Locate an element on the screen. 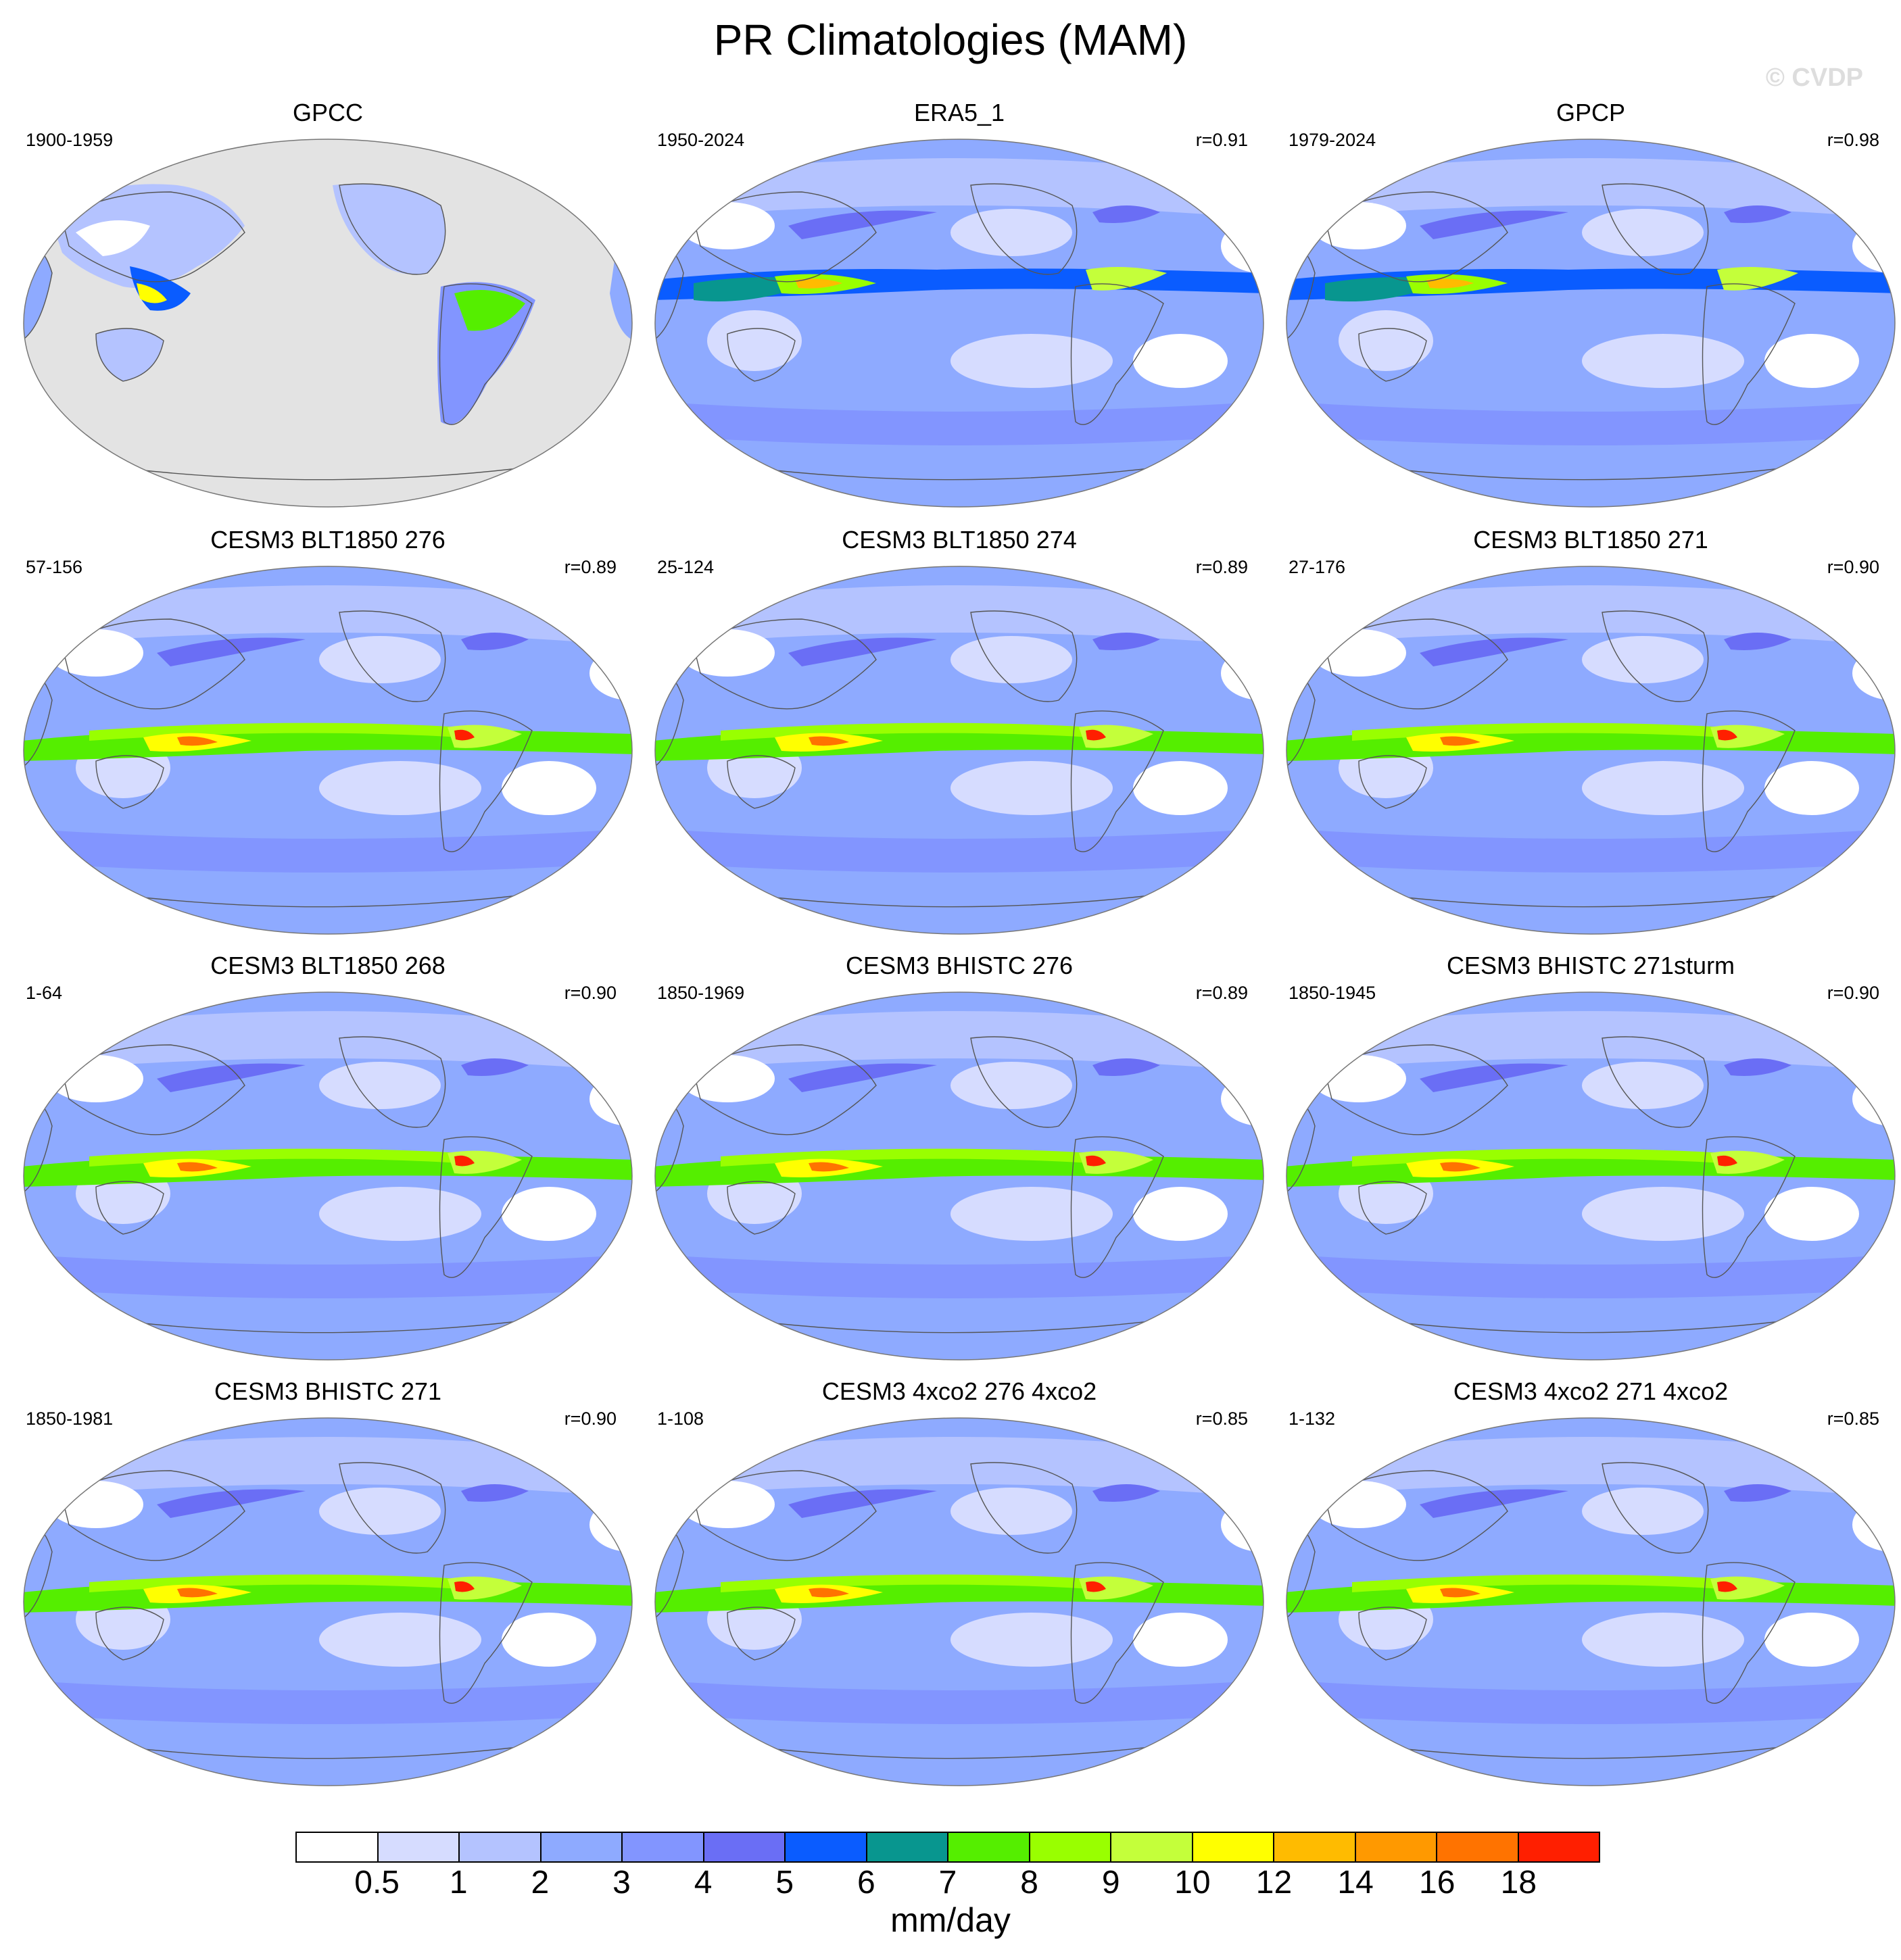  colorbar-tick-label: 18 is located at coordinates (1519, 1883).